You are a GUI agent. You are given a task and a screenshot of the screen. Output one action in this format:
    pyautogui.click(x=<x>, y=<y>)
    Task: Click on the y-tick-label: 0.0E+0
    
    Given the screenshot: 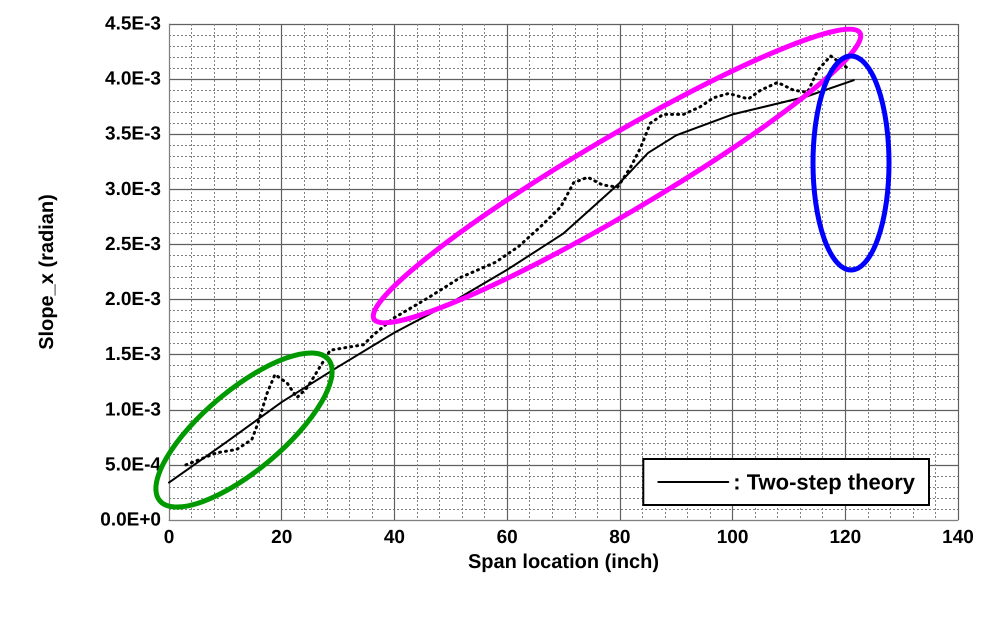 What is the action you would take?
    pyautogui.click(x=130, y=520)
    